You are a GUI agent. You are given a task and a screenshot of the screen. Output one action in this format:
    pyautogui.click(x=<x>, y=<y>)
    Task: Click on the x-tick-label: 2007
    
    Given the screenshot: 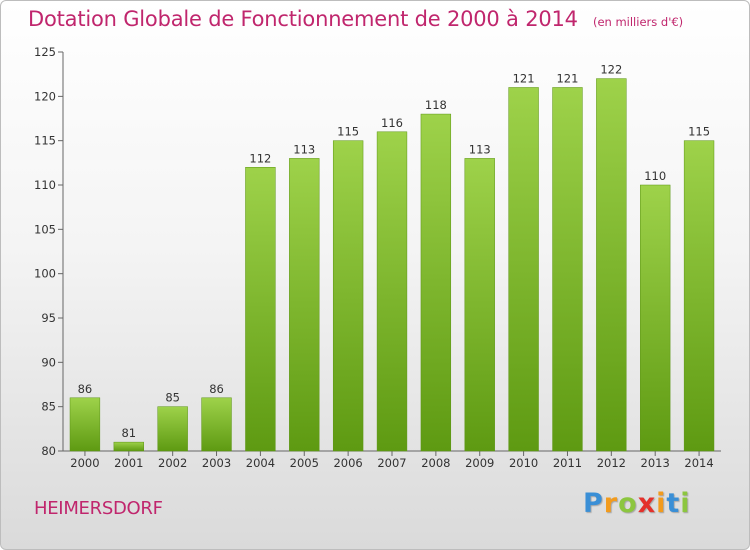 What is the action you would take?
    pyautogui.click(x=391, y=463)
    